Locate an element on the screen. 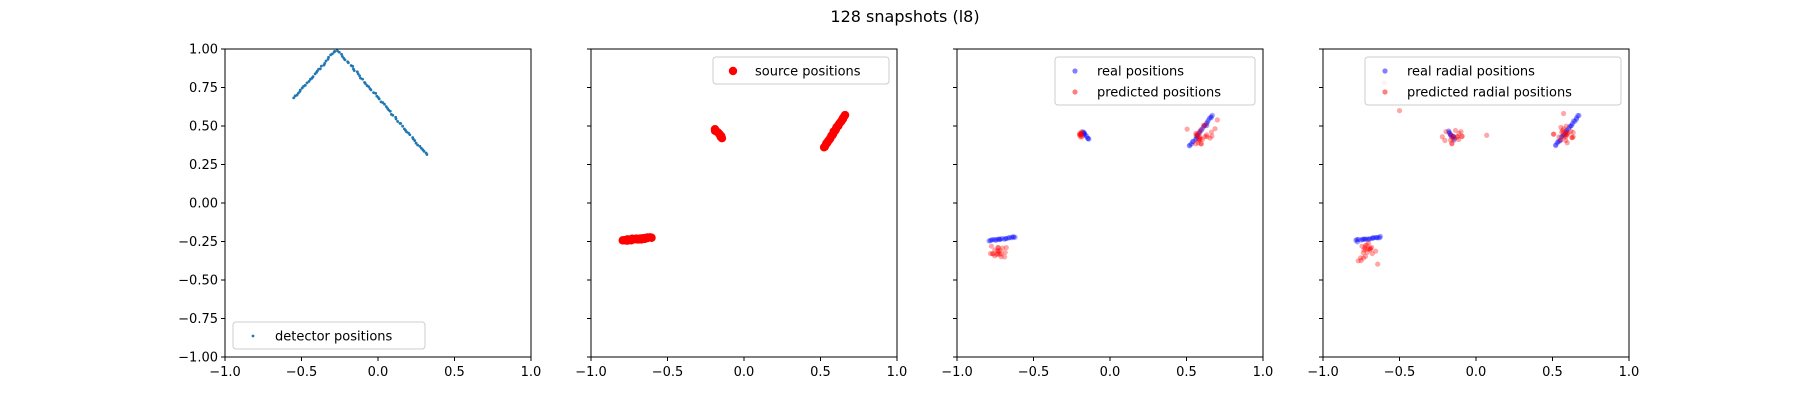 The height and width of the screenshot is (400, 1800). plot-area is located at coordinates (378, 203).